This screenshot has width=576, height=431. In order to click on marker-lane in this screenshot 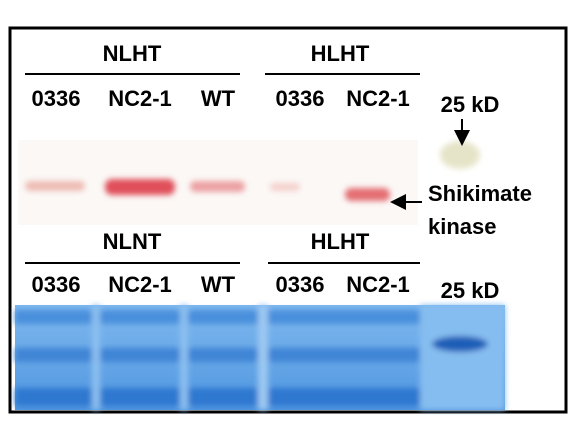, I will do `click(462, 357)`.